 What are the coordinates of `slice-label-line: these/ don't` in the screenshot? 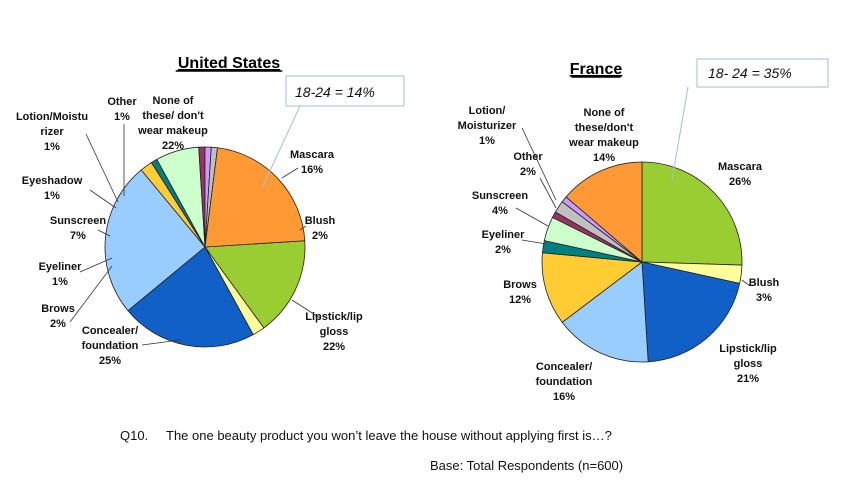 It's located at (173, 116).